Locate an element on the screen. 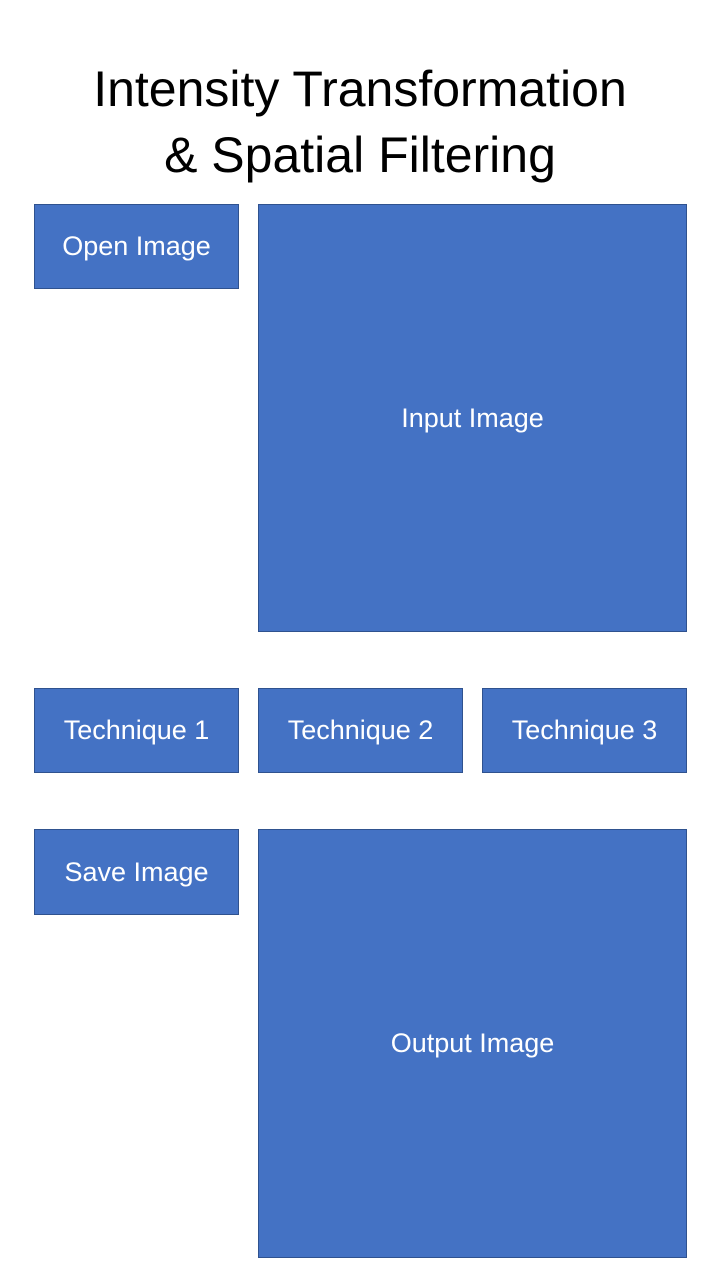 This screenshot has height=1280, width=720. input-image-label: Input Image is located at coordinates (472, 417).